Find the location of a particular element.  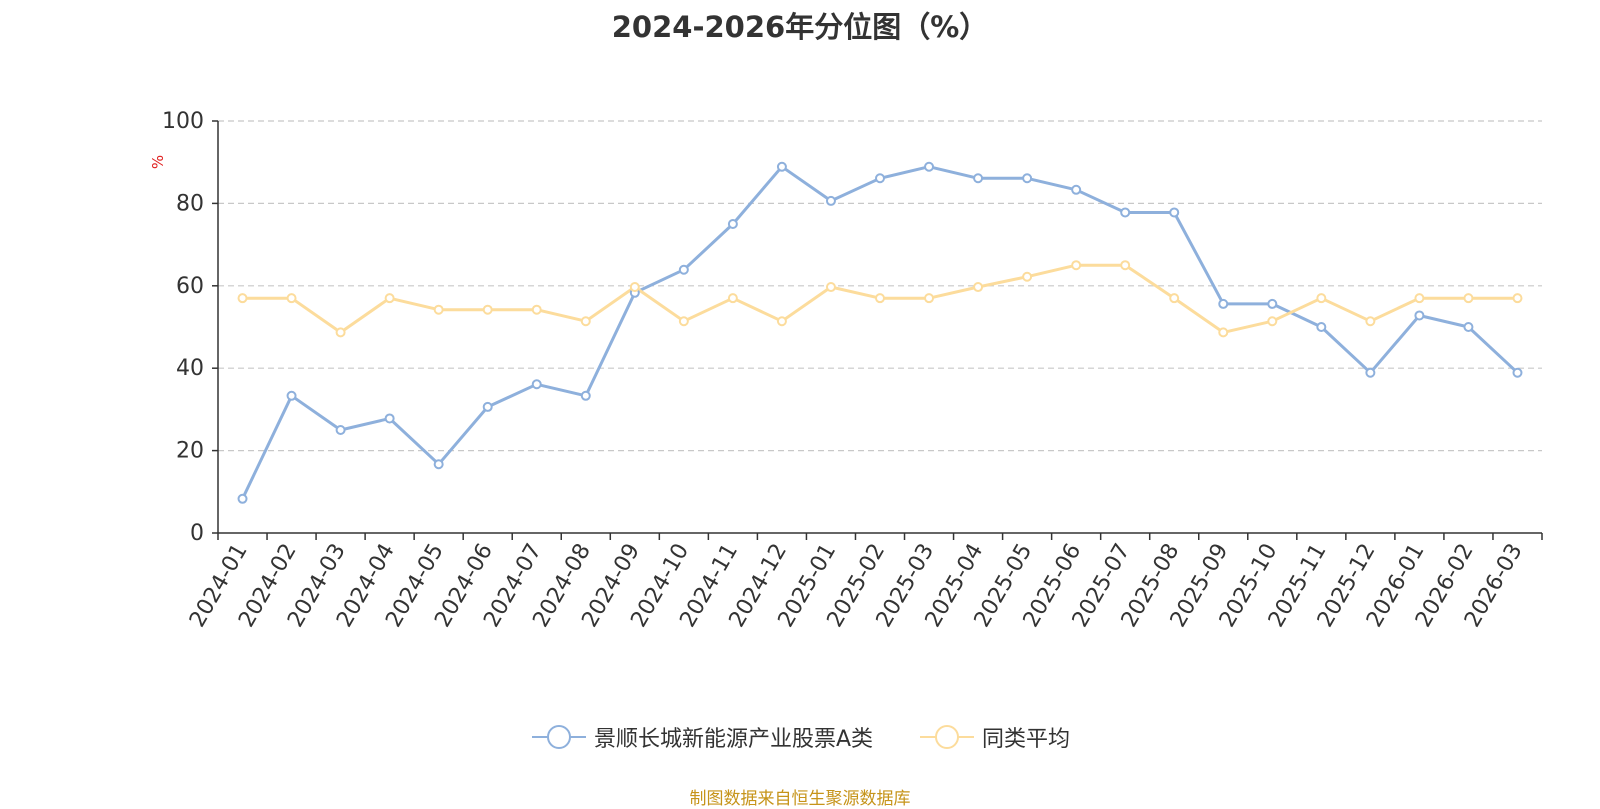

legend-item-series-1: 同类平均 is located at coordinates (995, 737).